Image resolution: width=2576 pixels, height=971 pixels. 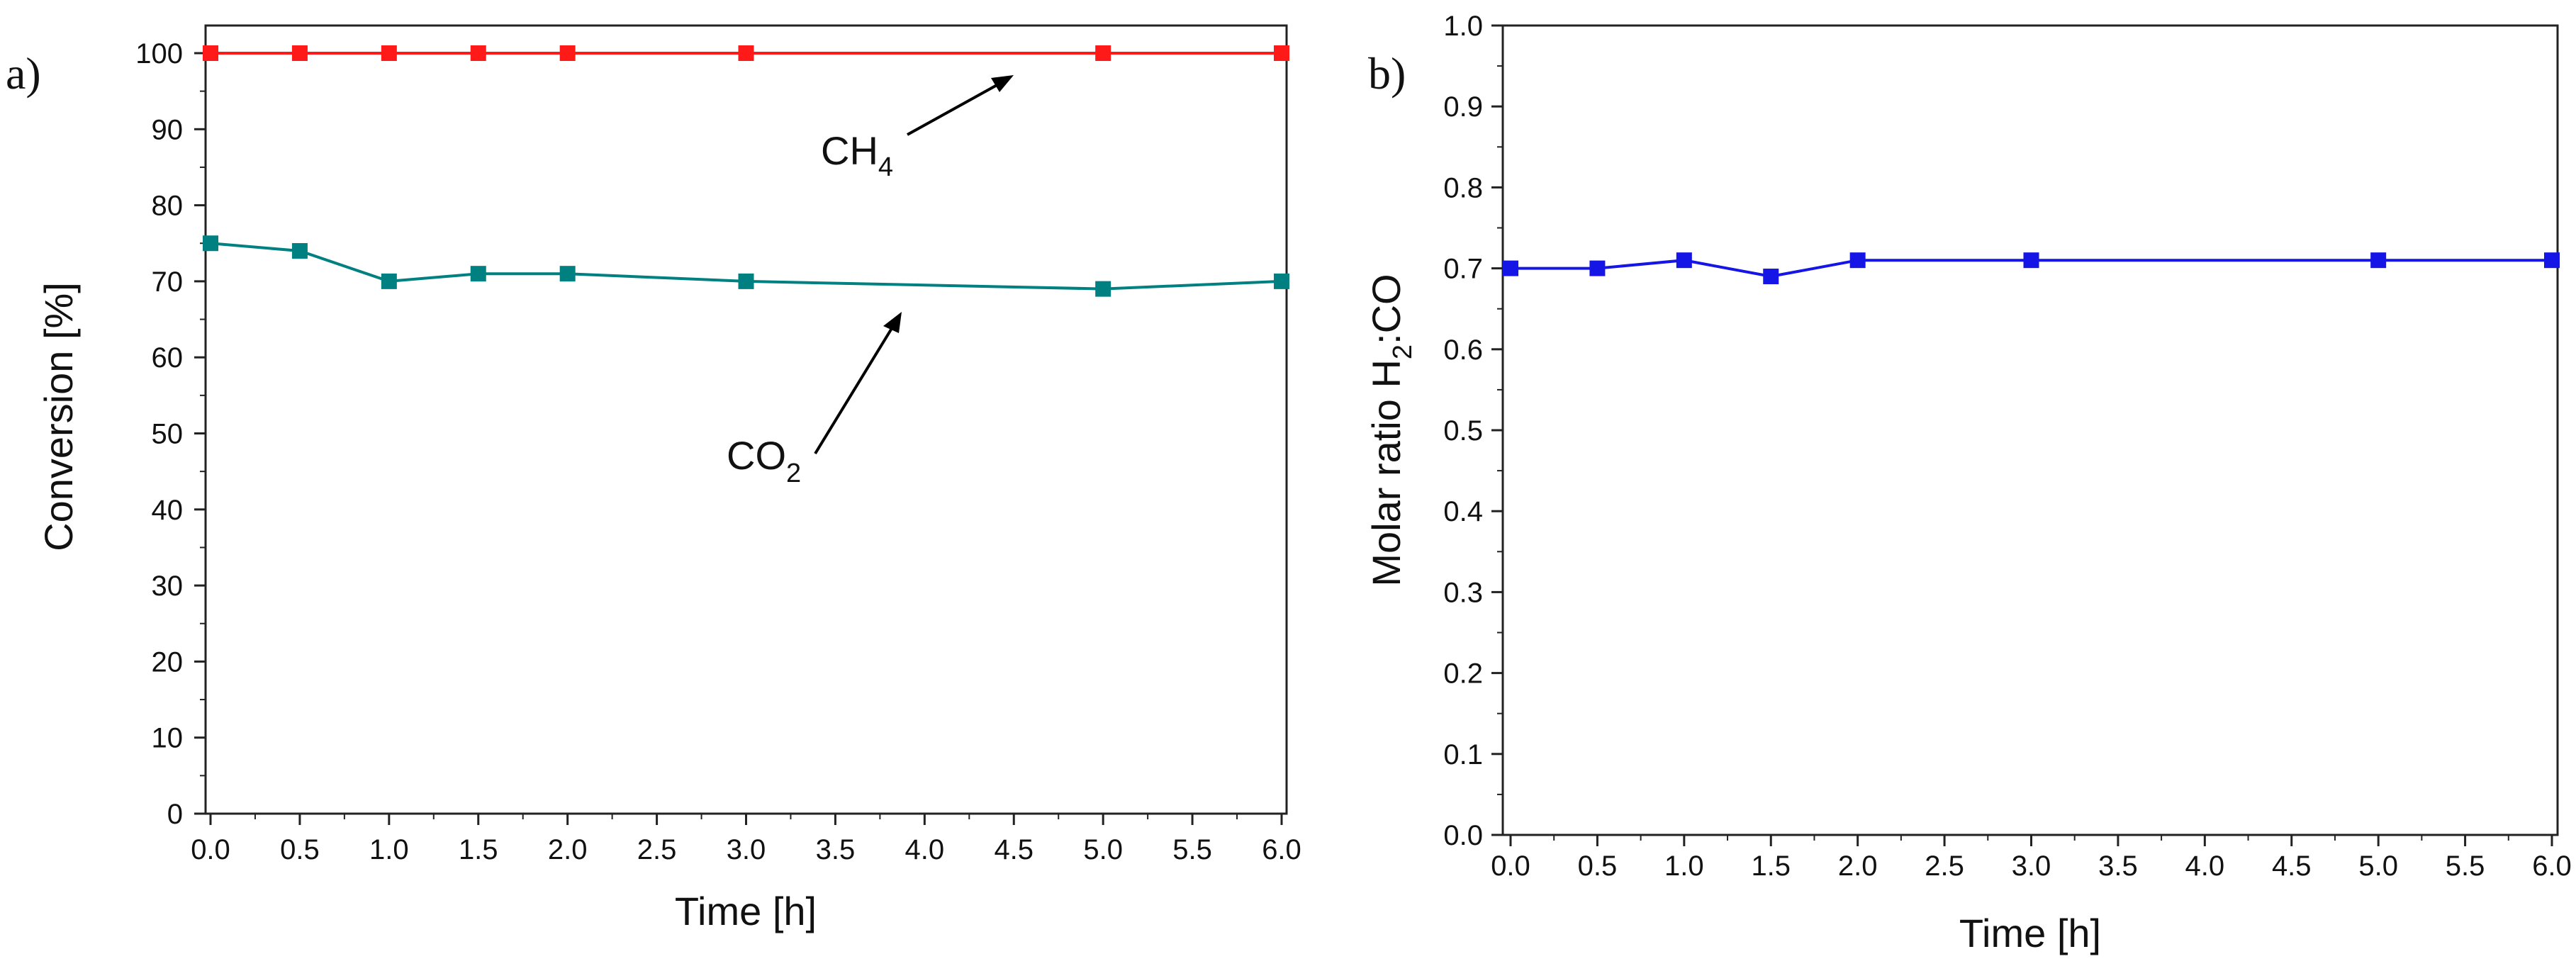 I want to click on ch4-label-sub: 4, so click(x=885, y=167).